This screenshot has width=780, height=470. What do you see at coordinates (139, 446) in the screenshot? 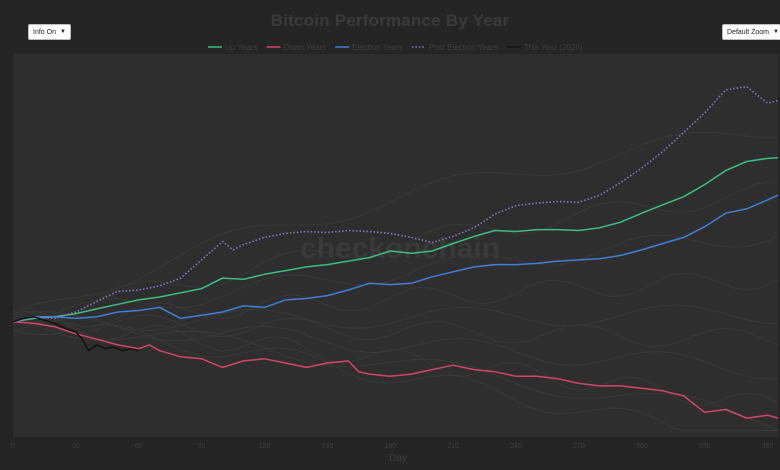
I see `x-tick-label: 60` at bounding box center [139, 446].